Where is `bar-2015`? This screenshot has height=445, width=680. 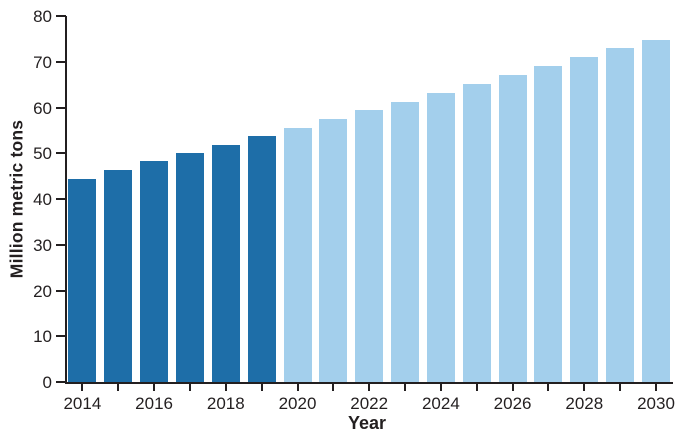
bar-2015 is located at coordinates (118, 275).